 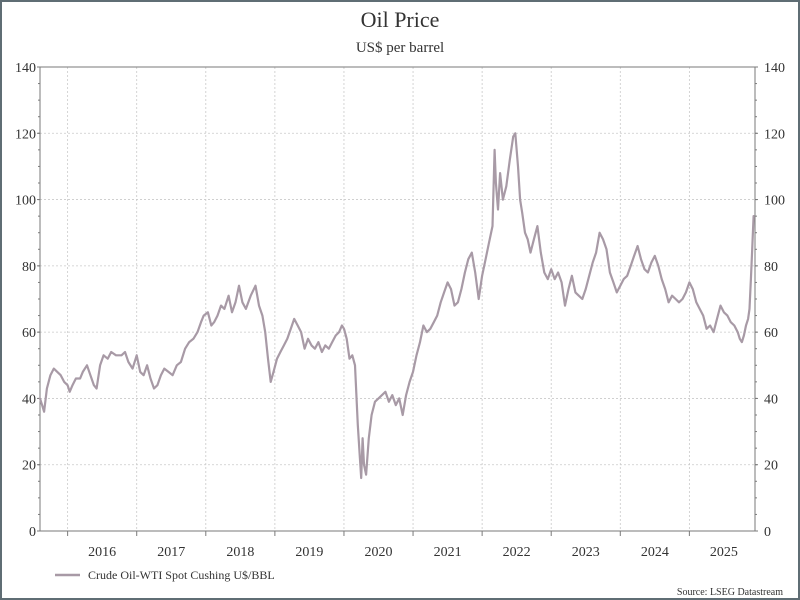 What do you see at coordinates (517, 552) in the screenshot?
I see `x-tick-label: 2022` at bounding box center [517, 552].